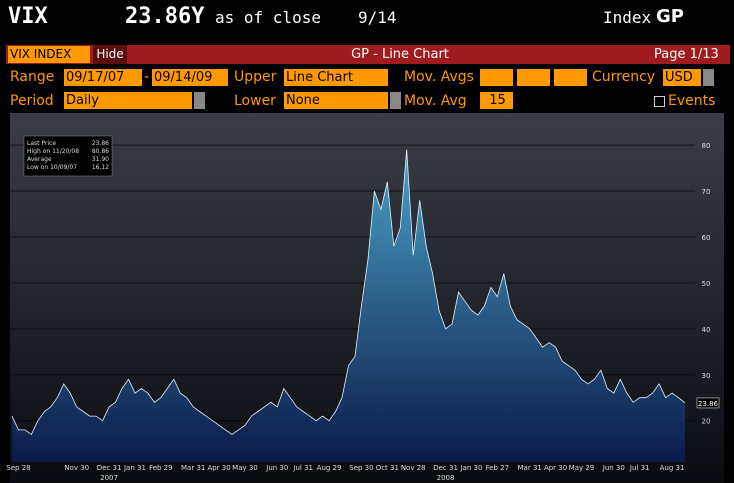  Describe the element at coordinates (190, 77) in the screenshot. I see `input: 09/14/09` at that location.